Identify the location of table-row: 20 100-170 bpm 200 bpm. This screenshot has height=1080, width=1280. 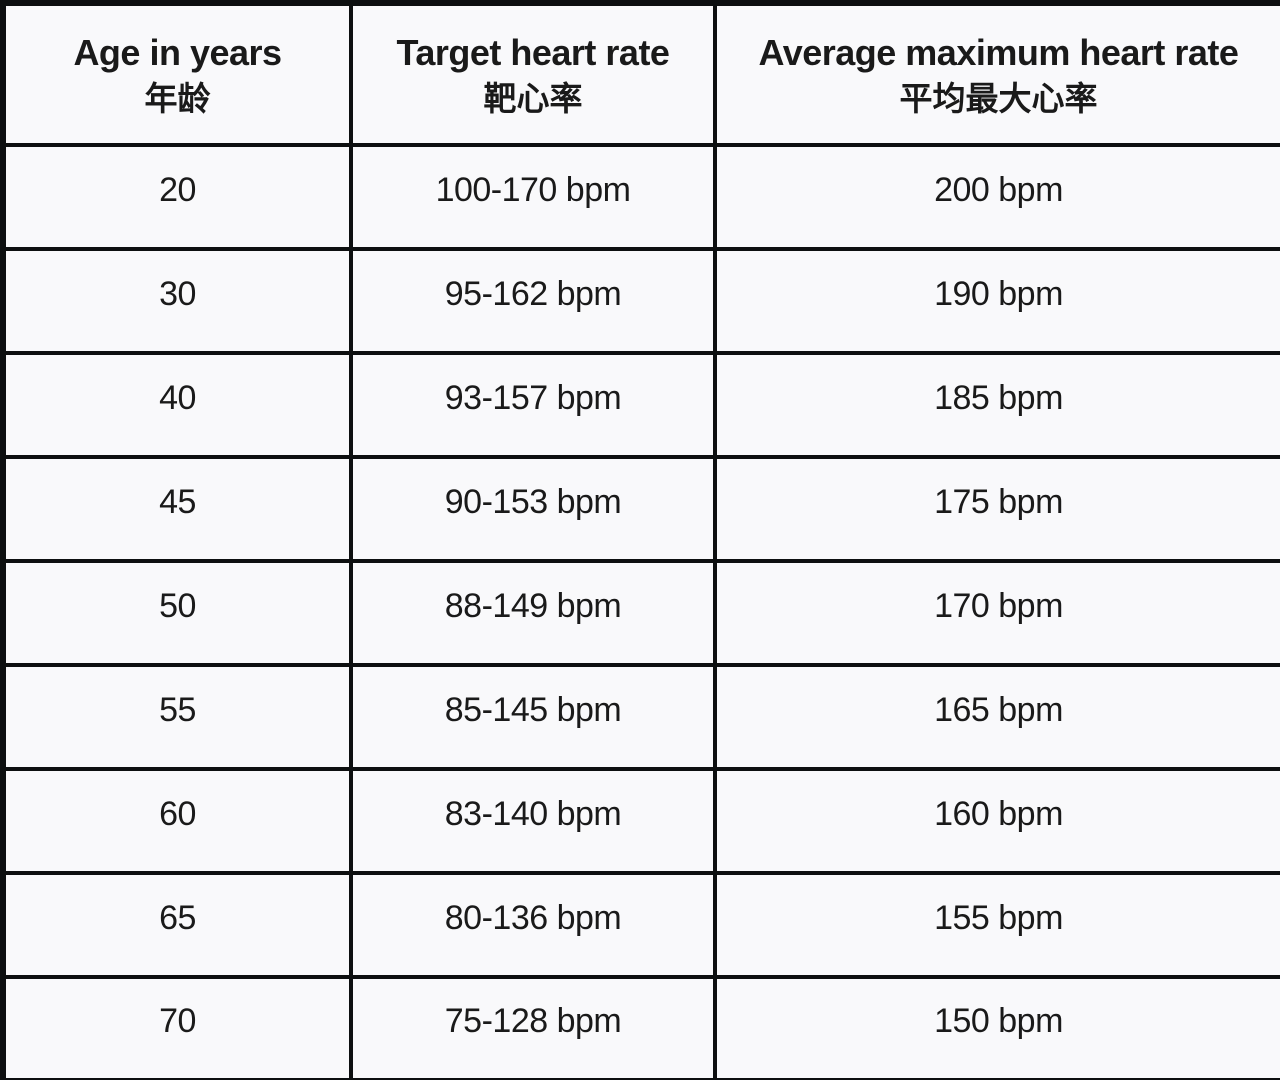
(640, 197).